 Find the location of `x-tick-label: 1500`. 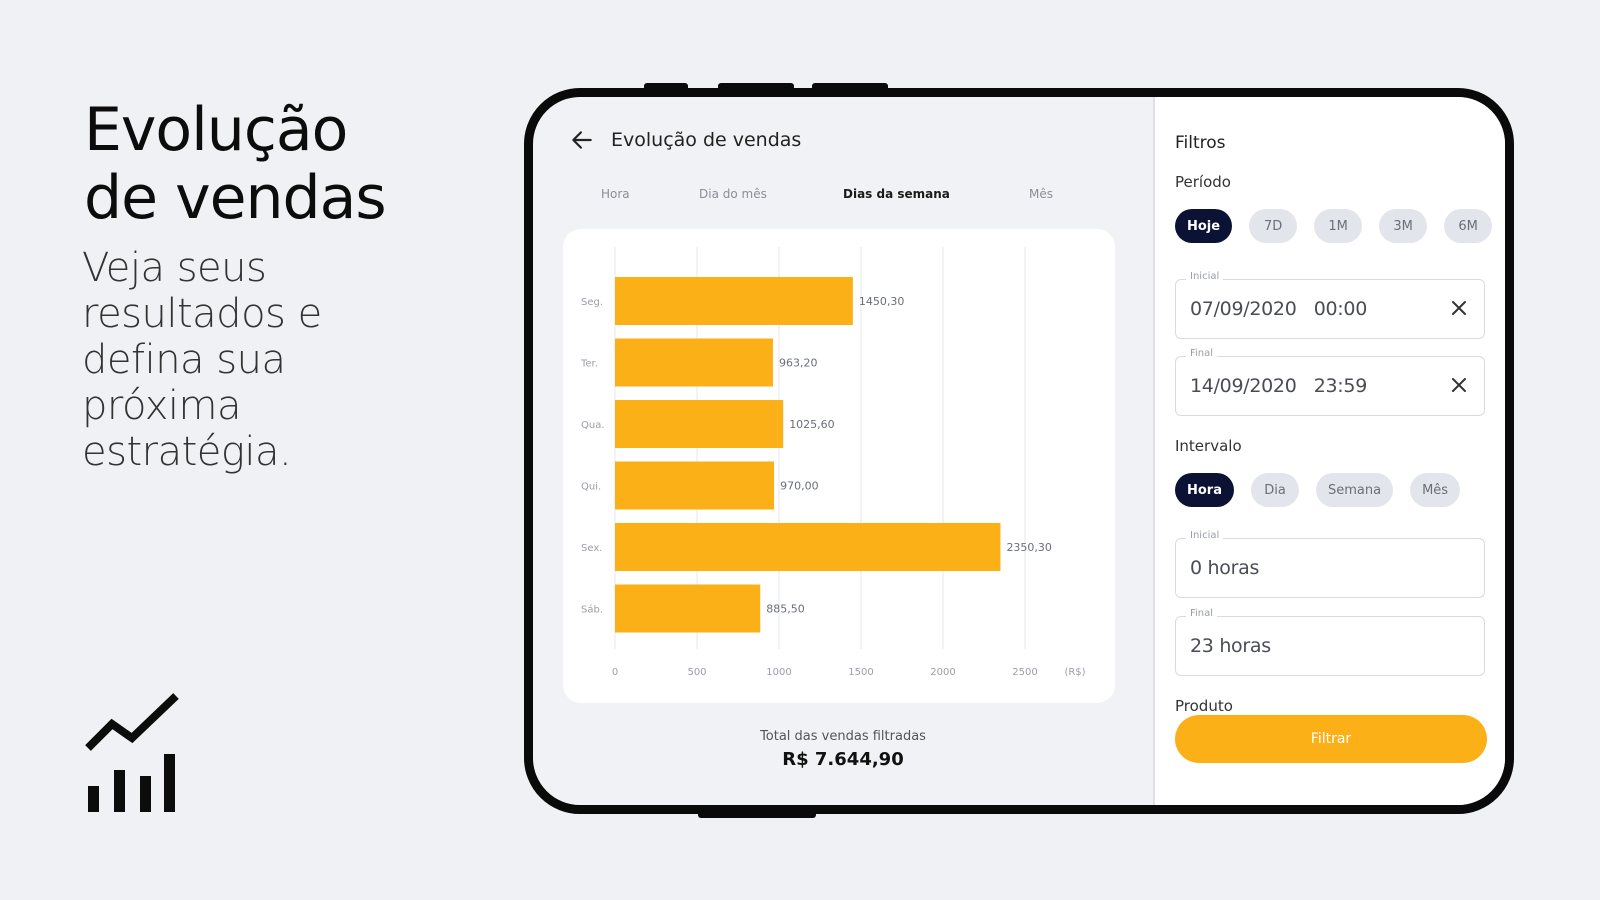

x-tick-label: 1500 is located at coordinates (860, 672).